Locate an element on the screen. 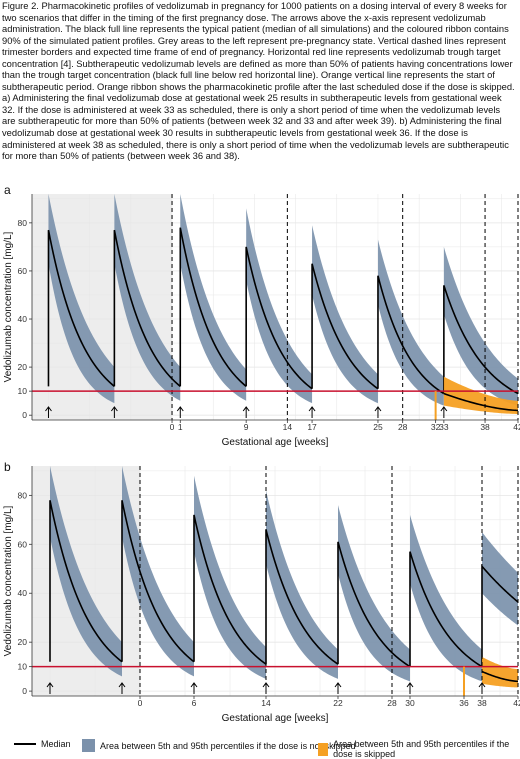 The width and height of the screenshot is (520, 759). legend-median: Median is located at coordinates (42, 744).